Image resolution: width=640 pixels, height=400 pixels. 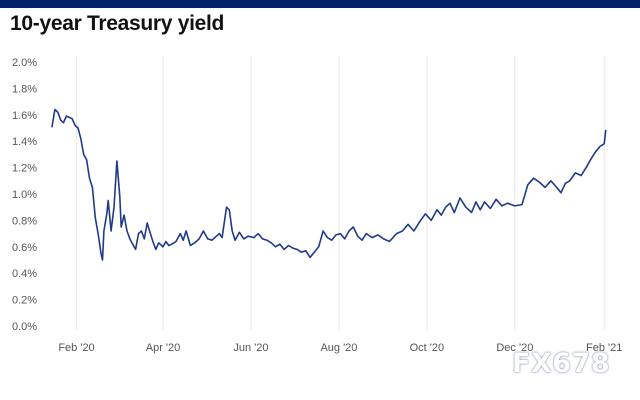 What do you see at coordinates (604, 348) in the screenshot?
I see `x-tick-label: Feb '21` at bounding box center [604, 348].